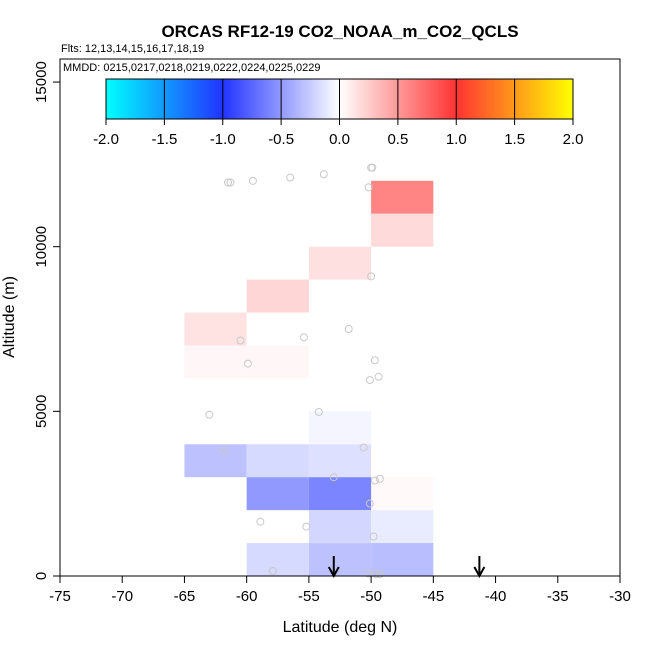  What do you see at coordinates (106, 139) in the screenshot?
I see `colorbar-tick-label: -2.0` at bounding box center [106, 139].